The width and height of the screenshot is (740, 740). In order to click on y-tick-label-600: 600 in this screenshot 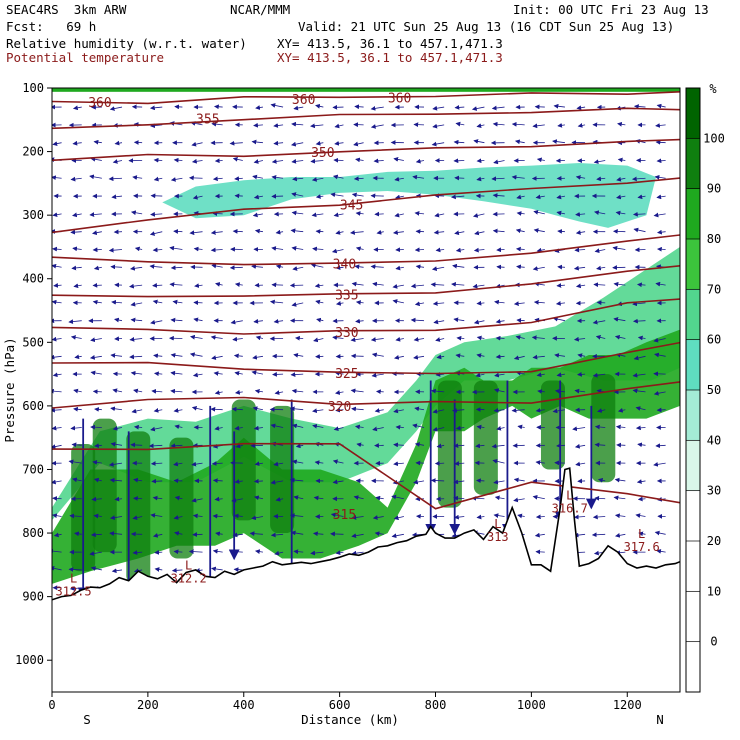, I will do `click(33, 406)`.